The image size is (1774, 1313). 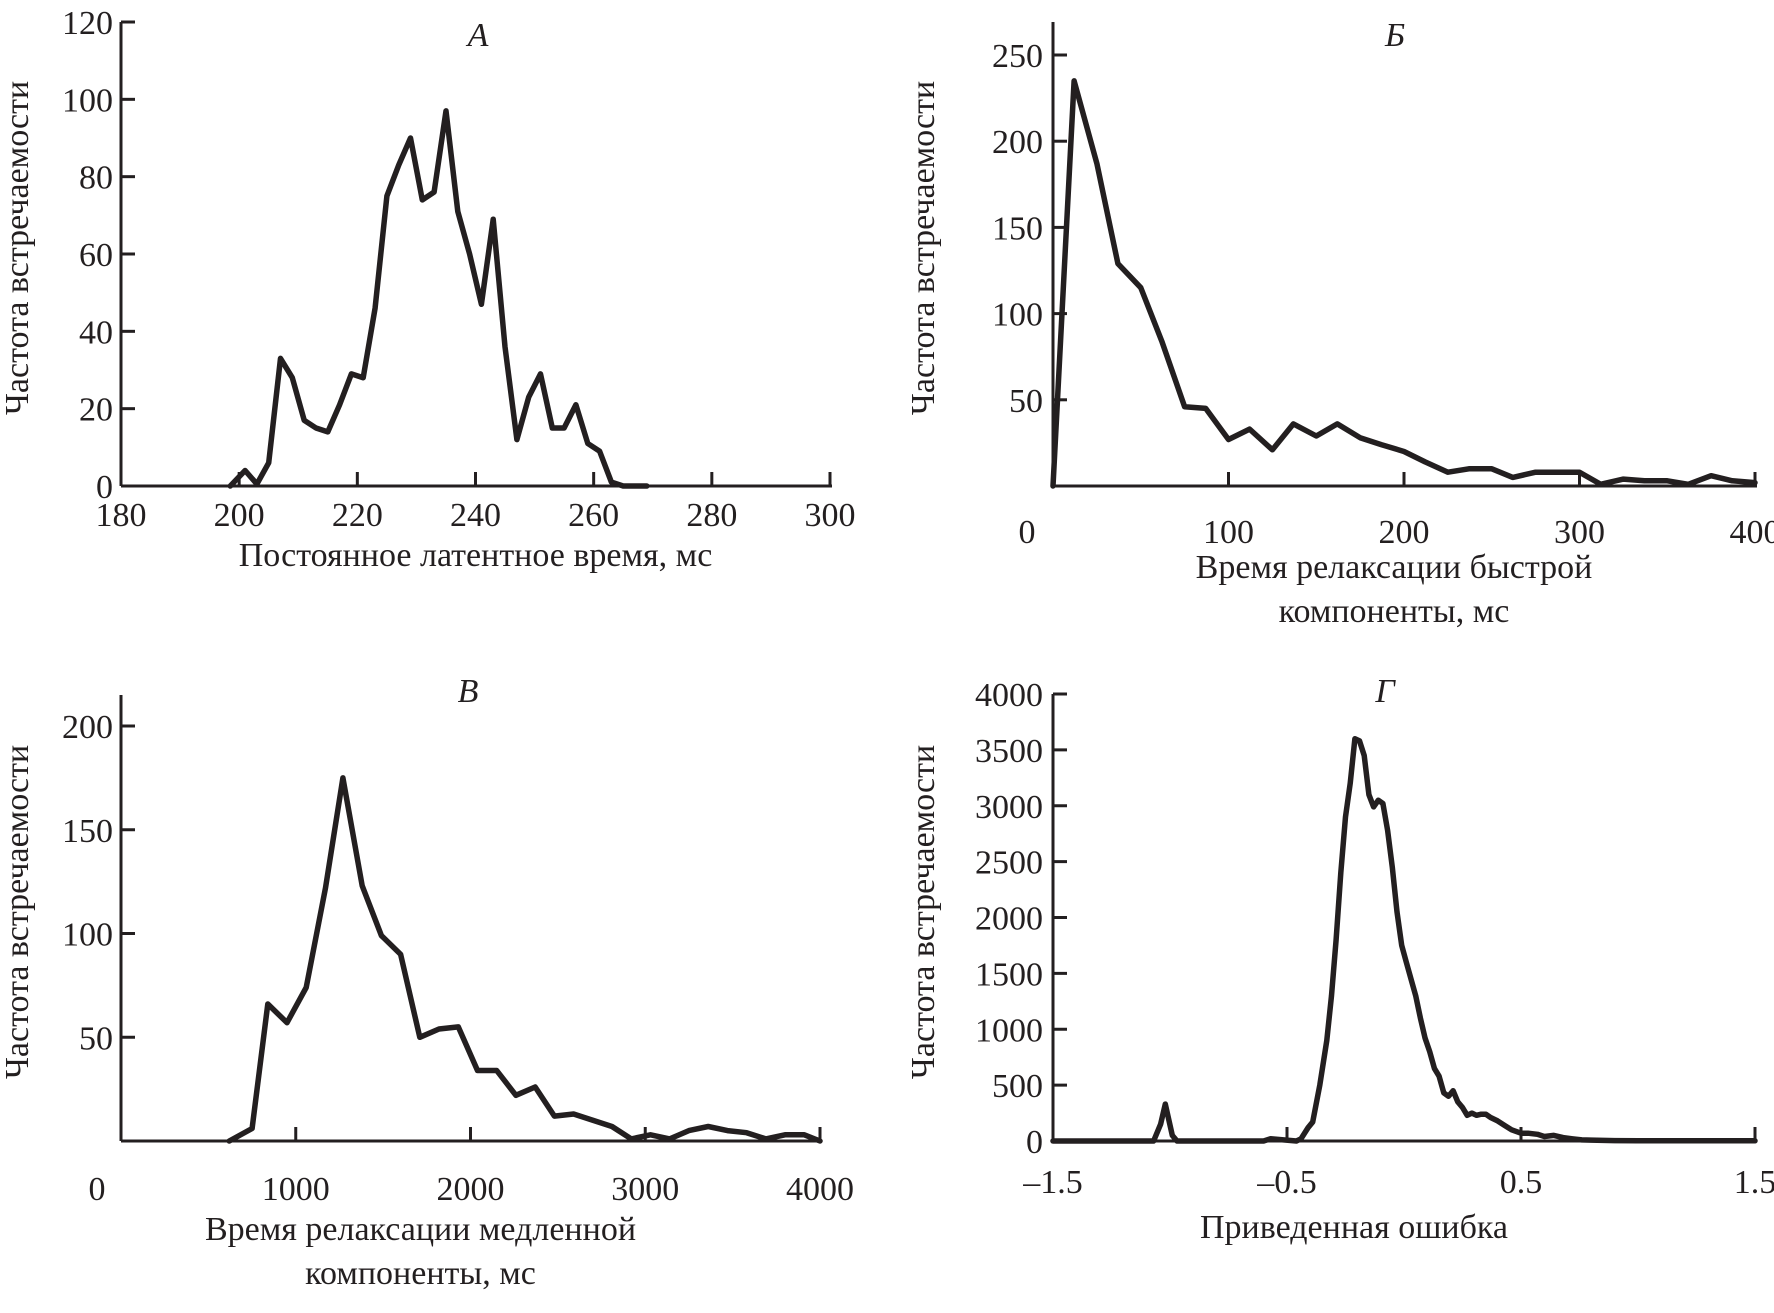 What do you see at coordinates (96, 178) in the screenshot?
I see `y-tick-label: 80` at bounding box center [96, 178].